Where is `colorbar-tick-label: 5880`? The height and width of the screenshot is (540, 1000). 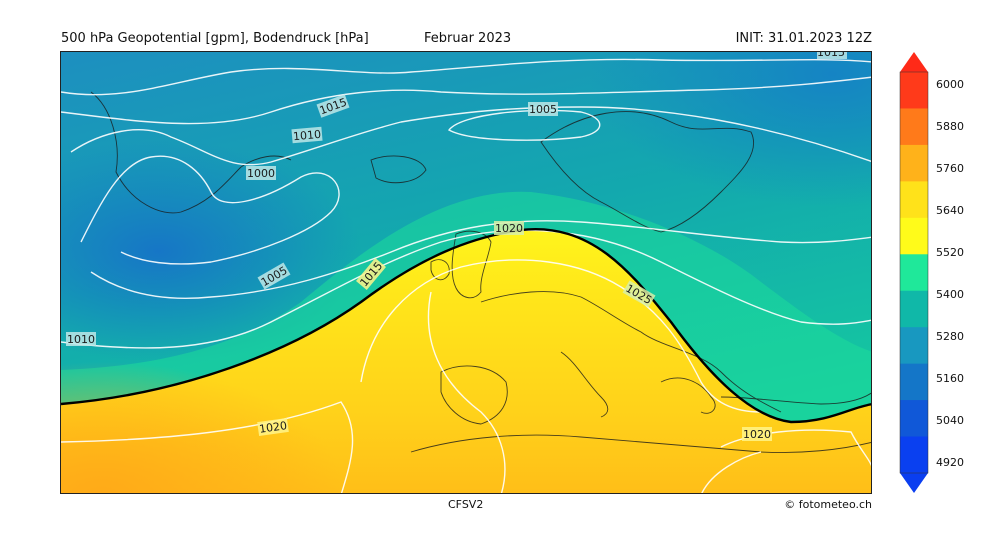
colorbar-tick-label: 5880 is located at coordinates (950, 126).